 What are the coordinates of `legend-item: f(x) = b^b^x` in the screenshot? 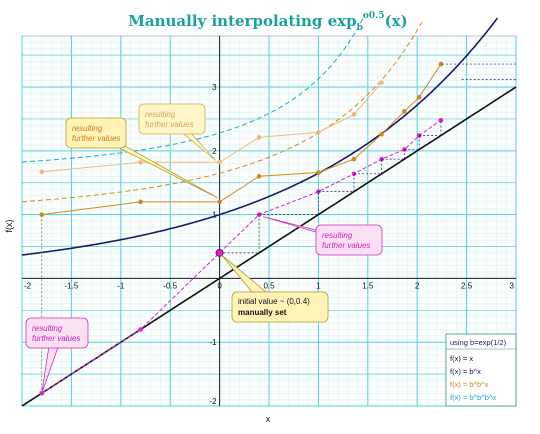 It's located at (469, 384).